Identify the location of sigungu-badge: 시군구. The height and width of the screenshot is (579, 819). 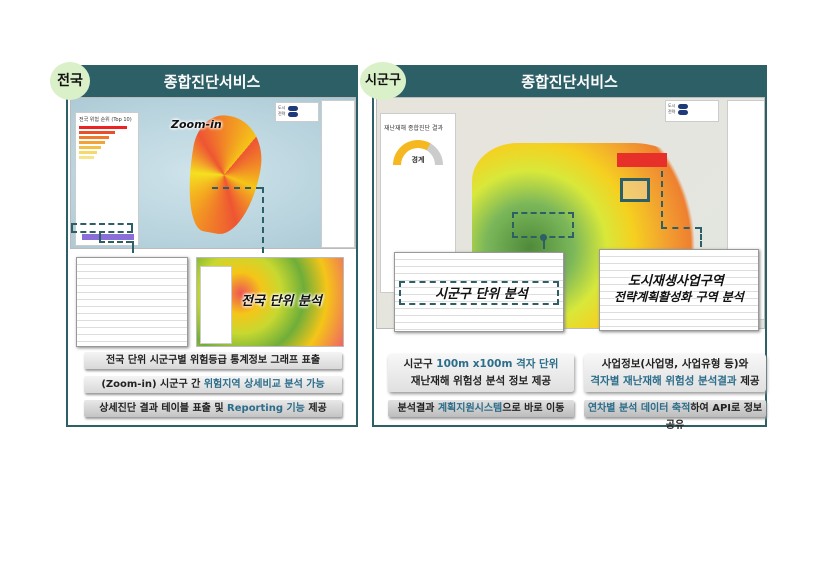
(383, 81).